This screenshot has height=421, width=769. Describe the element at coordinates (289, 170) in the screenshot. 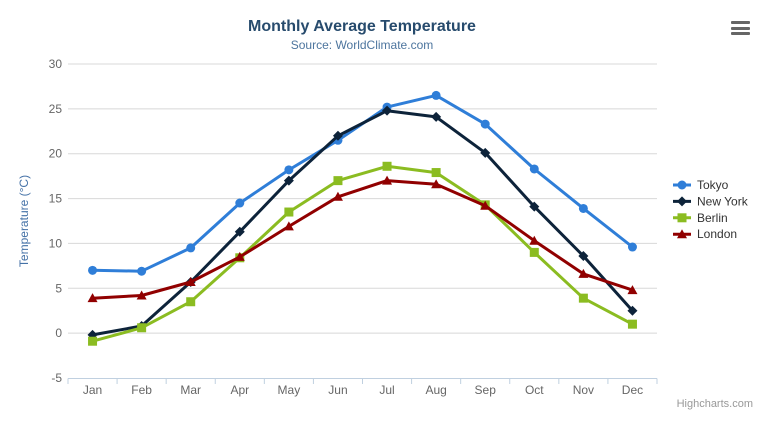

I see `data-point-tokyo-may` at that location.